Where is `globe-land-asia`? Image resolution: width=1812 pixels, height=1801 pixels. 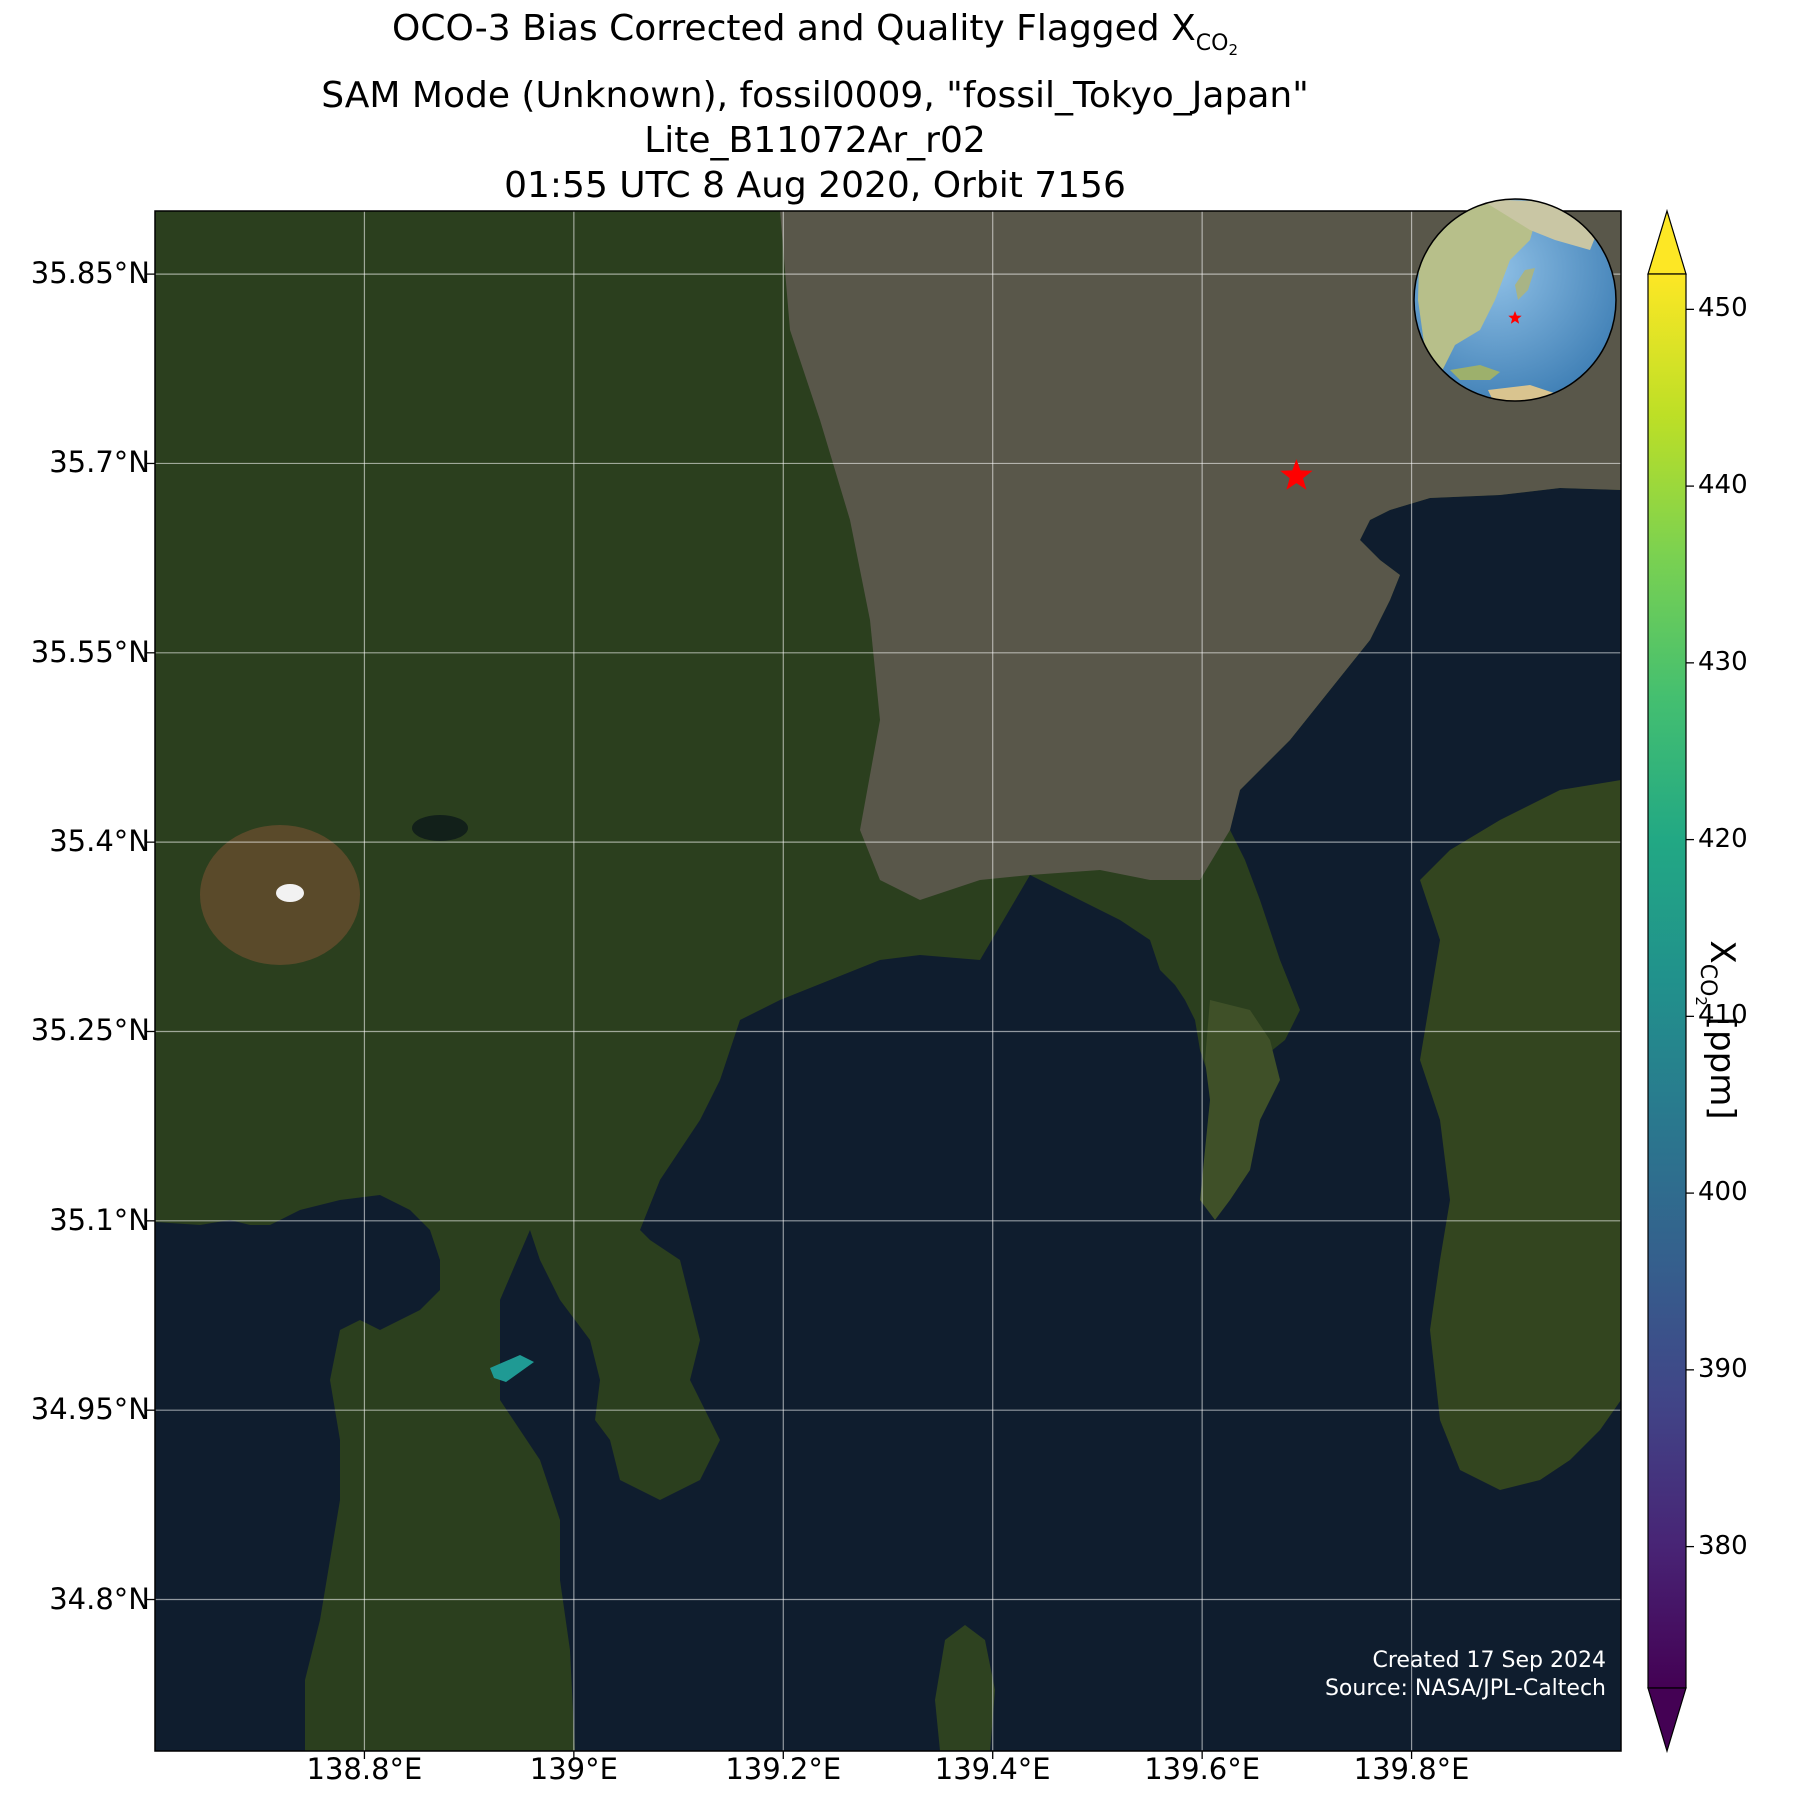
globe-land-asia is located at coordinates (1479, 287).